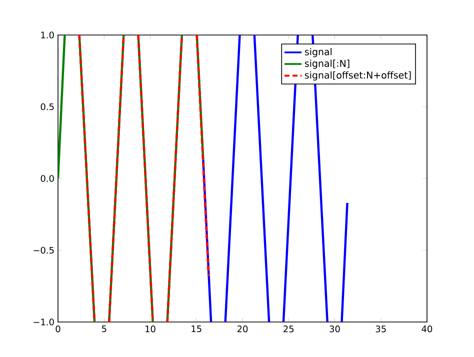 The image size is (474, 357). What do you see at coordinates (44, 322) in the screenshot?
I see `y-tick-label: −1.0` at bounding box center [44, 322].